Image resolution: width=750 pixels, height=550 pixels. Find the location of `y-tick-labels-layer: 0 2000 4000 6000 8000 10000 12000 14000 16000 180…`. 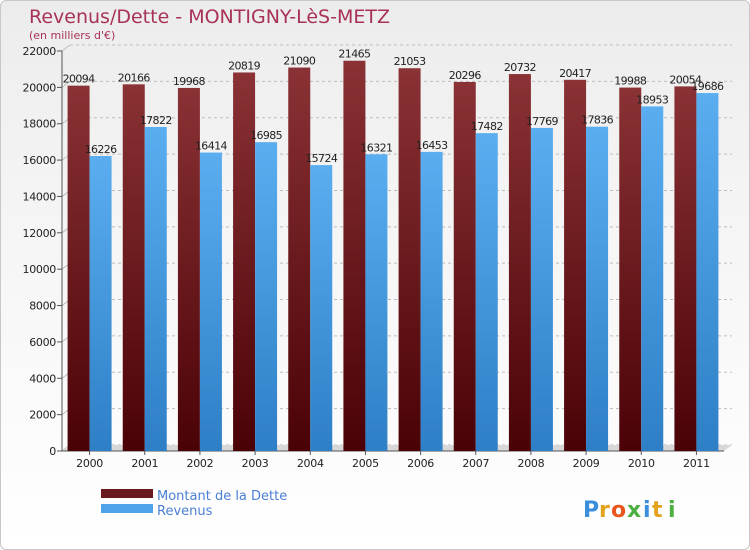

y-tick-labels-layer: 0 2000 4000 6000 8000 10000 12000 14000 16000 180… is located at coordinates (40, 251).